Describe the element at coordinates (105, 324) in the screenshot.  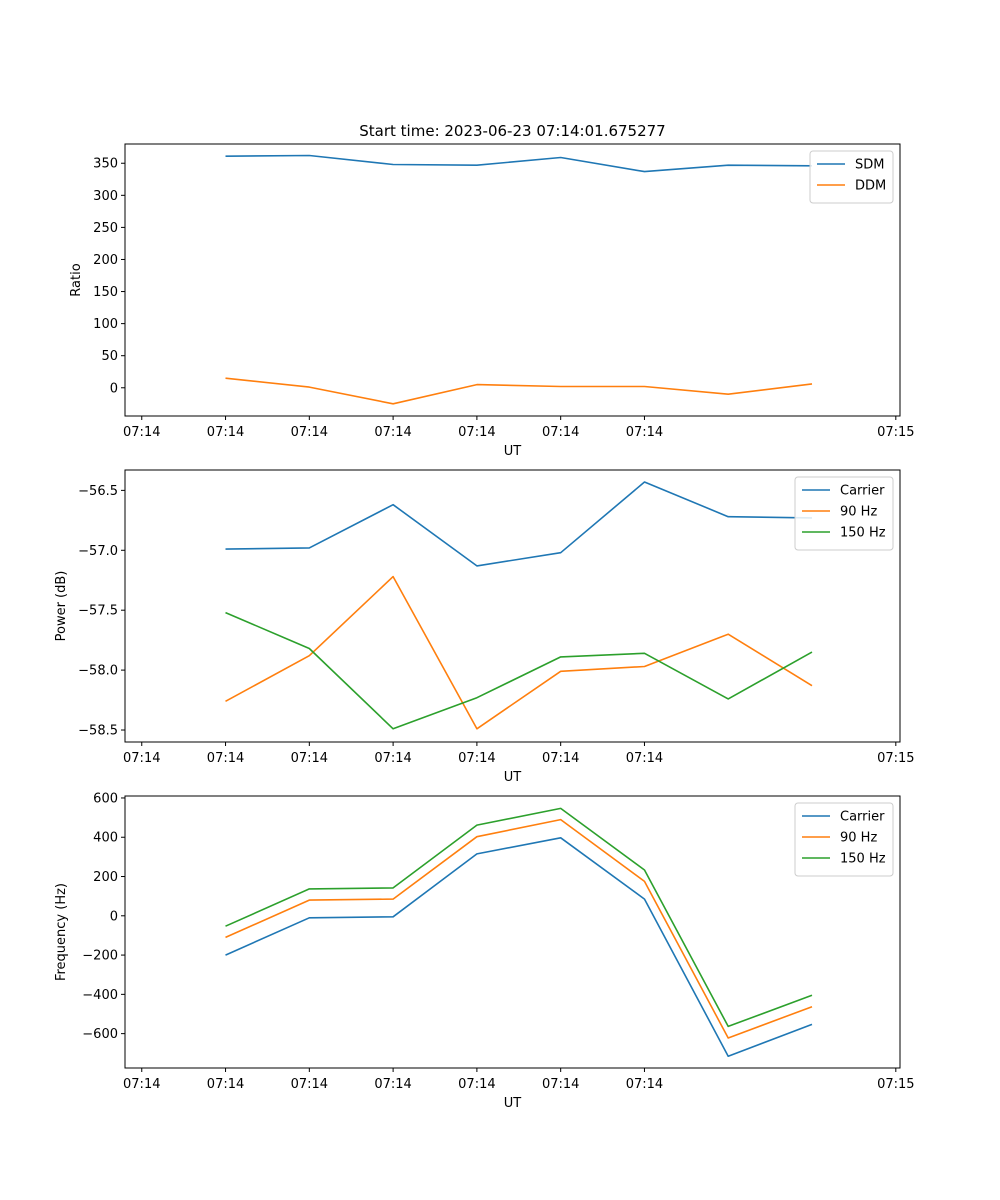
I see `y-tick-label: 100` at that location.